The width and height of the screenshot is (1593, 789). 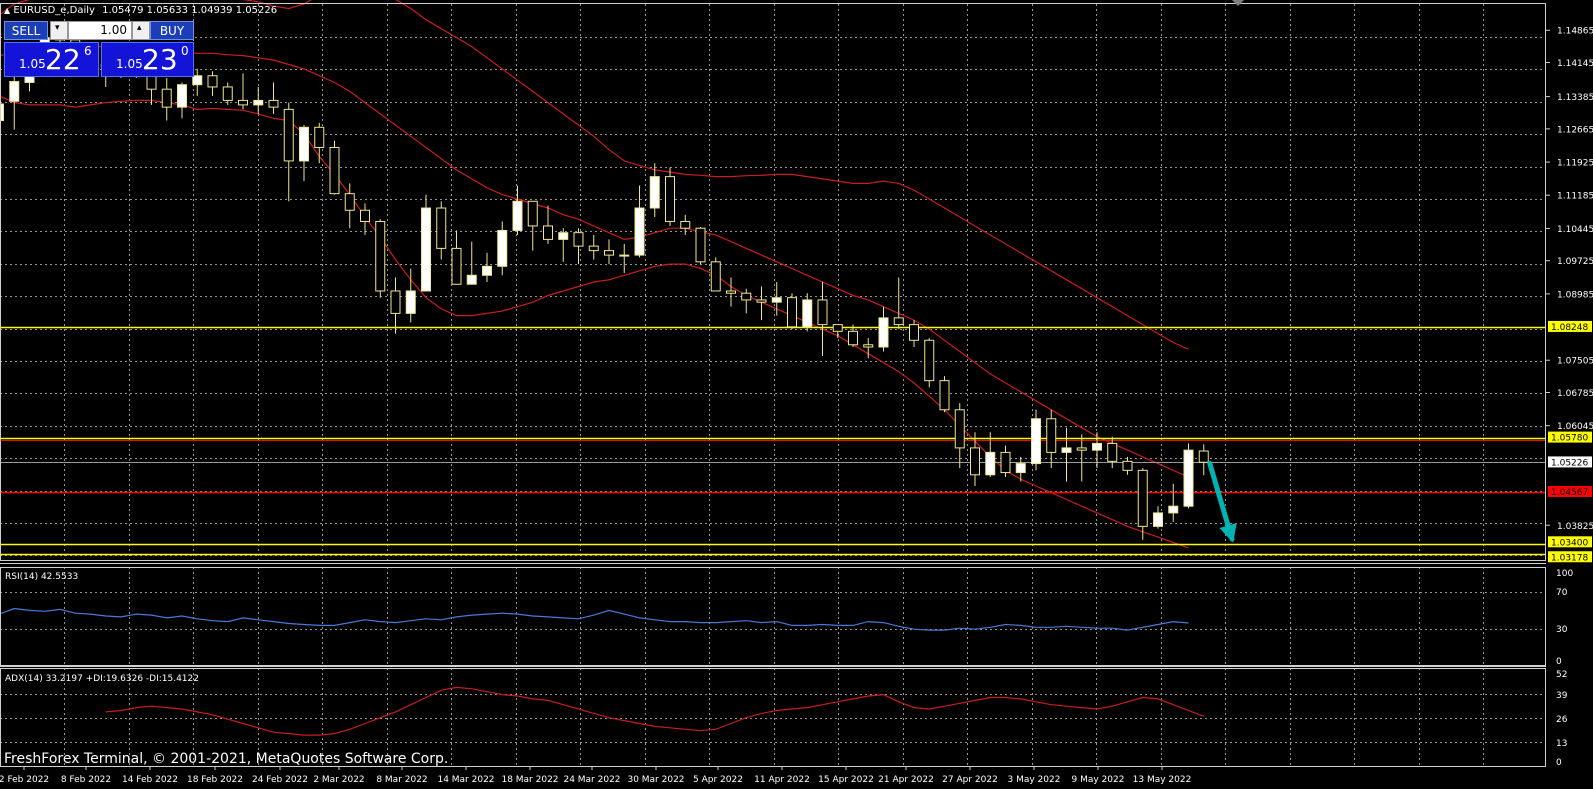 I want to click on adx-axis-label: 0, so click(x=1559, y=763).